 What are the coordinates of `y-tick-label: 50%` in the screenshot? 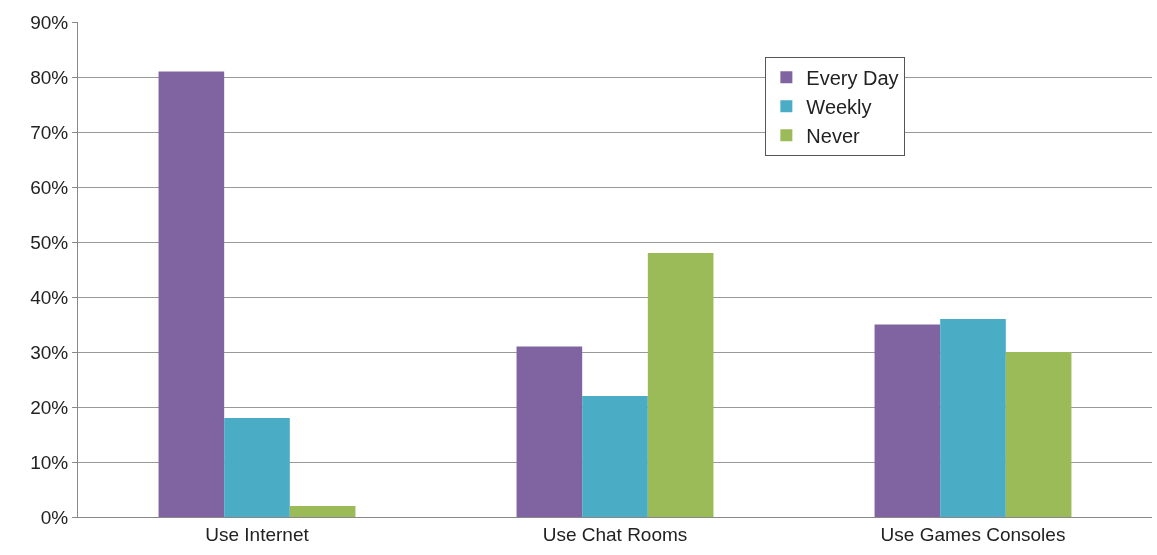 It's located at (49, 242).